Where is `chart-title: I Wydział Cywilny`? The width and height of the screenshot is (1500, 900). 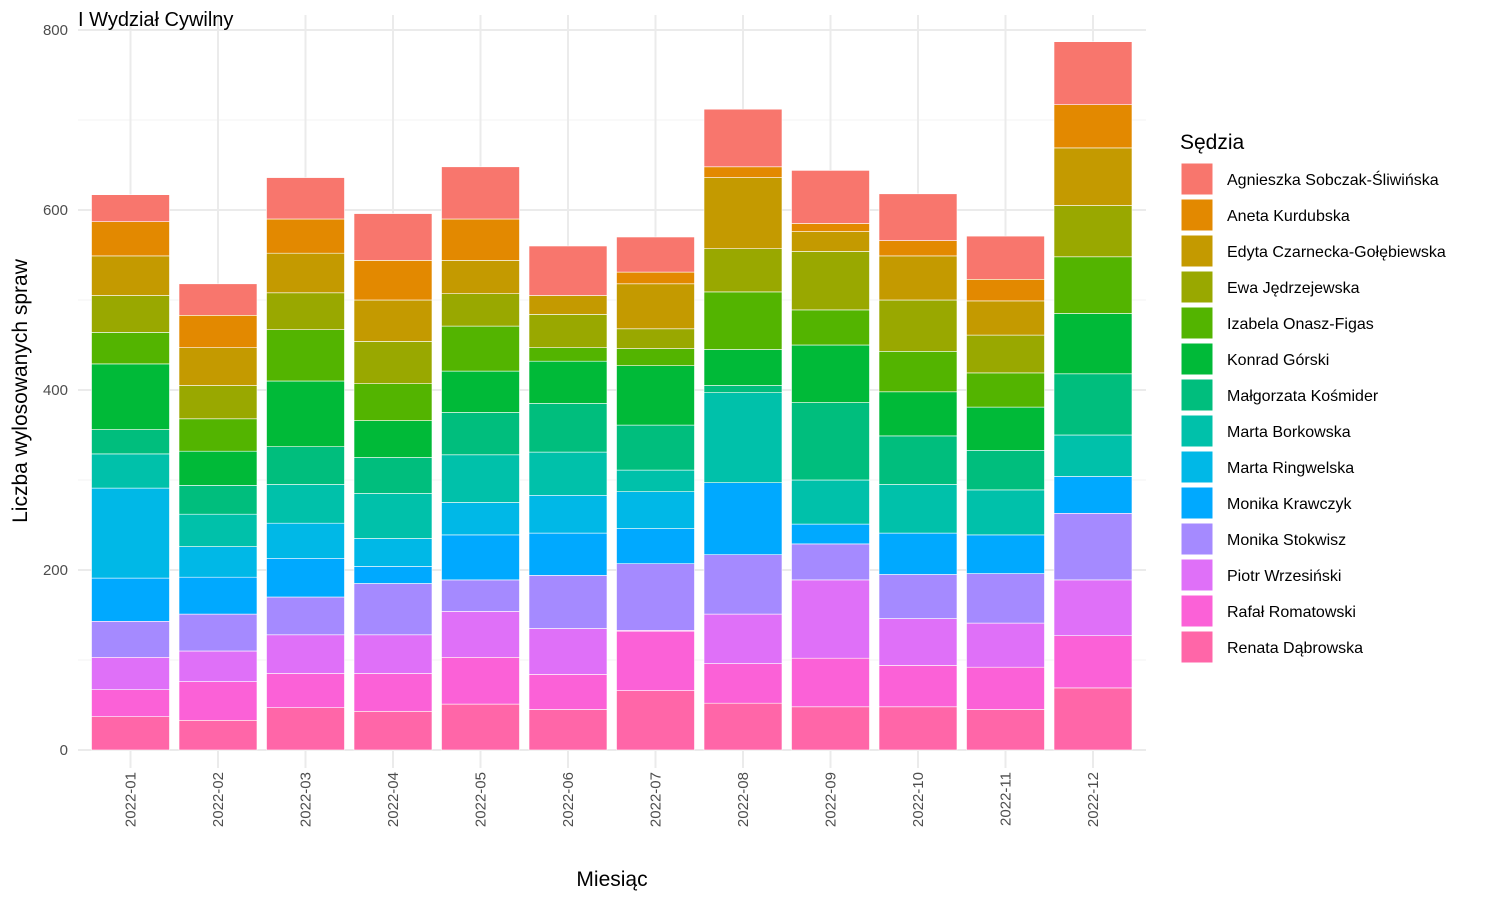 chart-title: I Wydział Cywilny is located at coordinates (155, 20).